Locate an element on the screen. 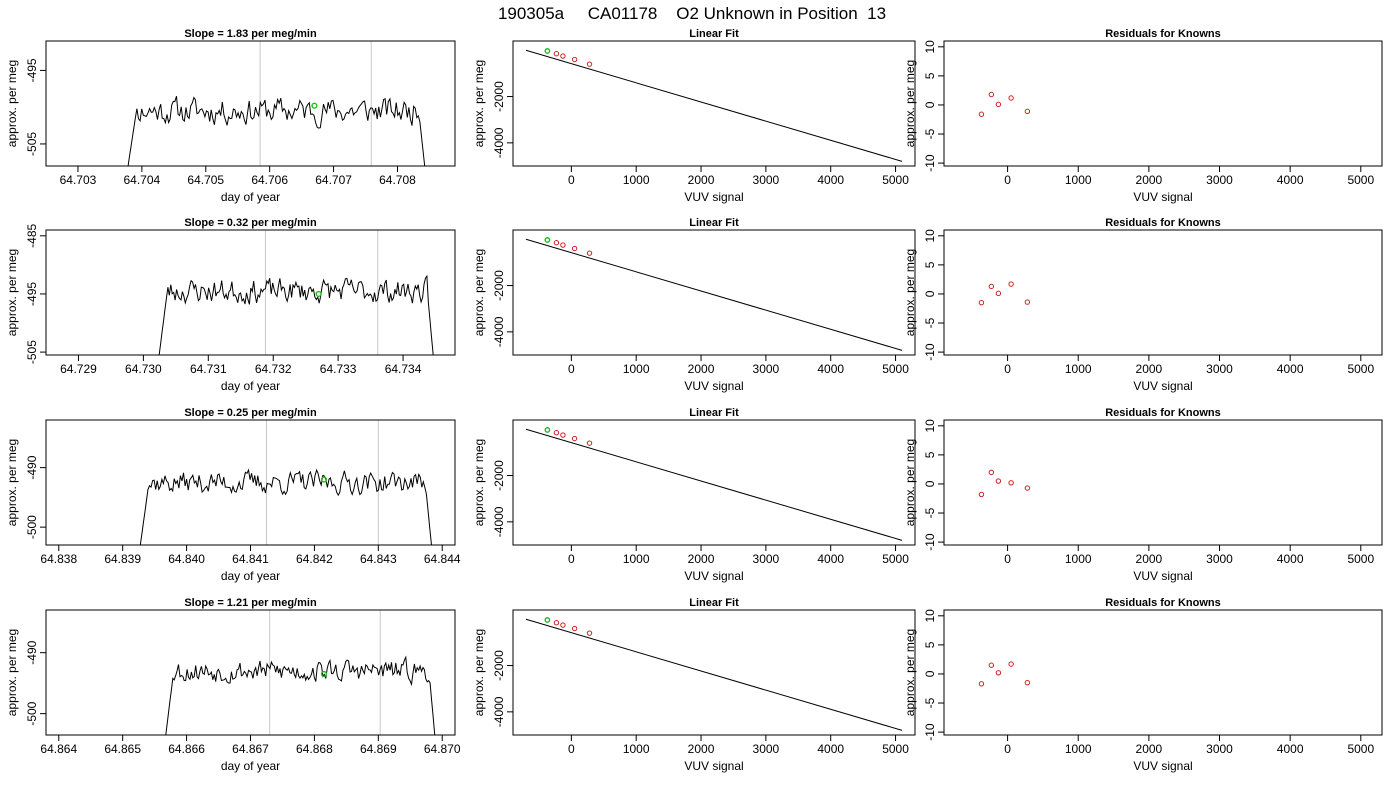 Image resolution: width=1400 pixels, height=800 pixels. y-tick-label: -490 is located at coordinates (32, 652).